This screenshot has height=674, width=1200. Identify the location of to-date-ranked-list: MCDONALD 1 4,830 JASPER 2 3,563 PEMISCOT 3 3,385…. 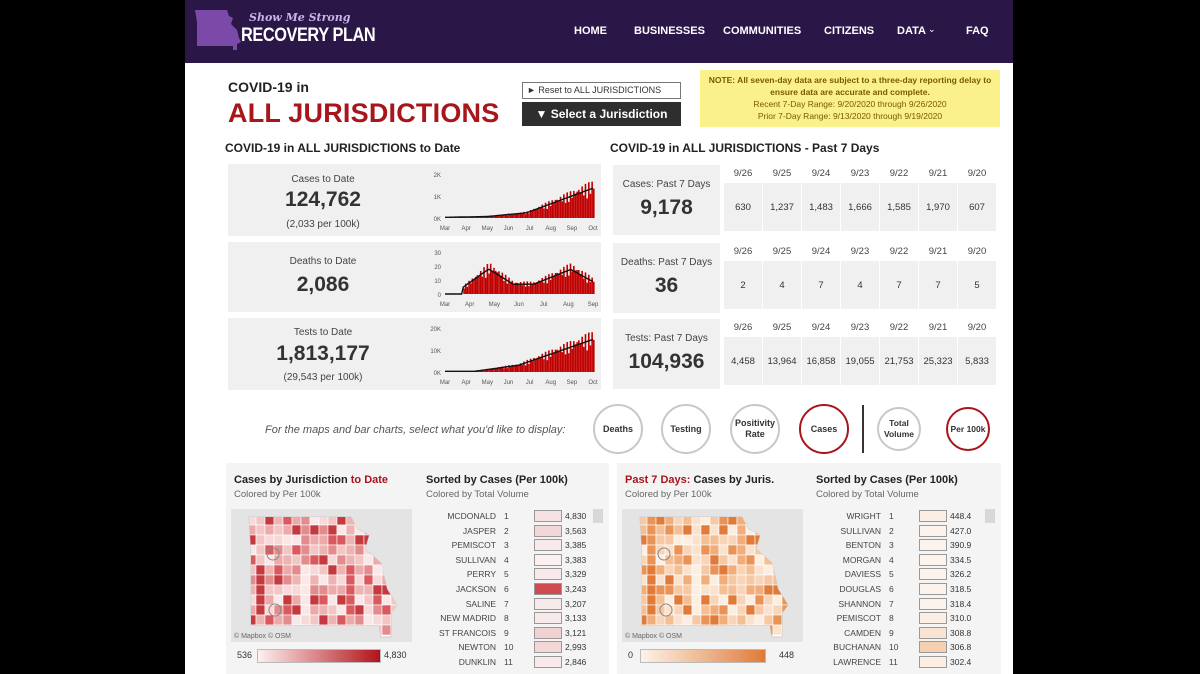
(518, 589).